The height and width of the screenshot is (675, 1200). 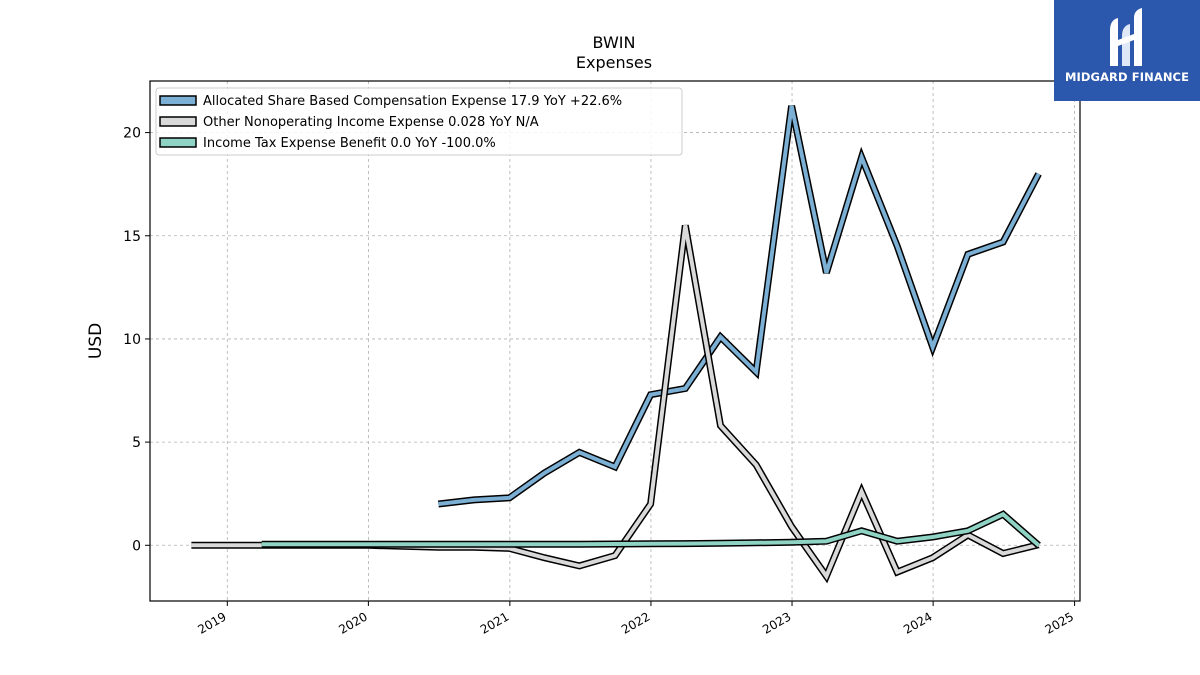 What do you see at coordinates (211, 622) in the screenshot?
I see `x-tick-label: 2019` at bounding box center [211, 622].